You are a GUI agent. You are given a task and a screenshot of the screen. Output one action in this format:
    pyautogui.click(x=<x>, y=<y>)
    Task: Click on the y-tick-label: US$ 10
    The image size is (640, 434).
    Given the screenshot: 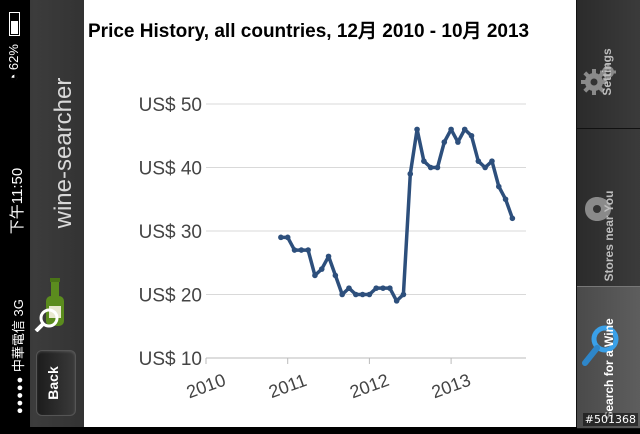 What is the action you would take?
    pyautogui.click(x=170, y=359)
    